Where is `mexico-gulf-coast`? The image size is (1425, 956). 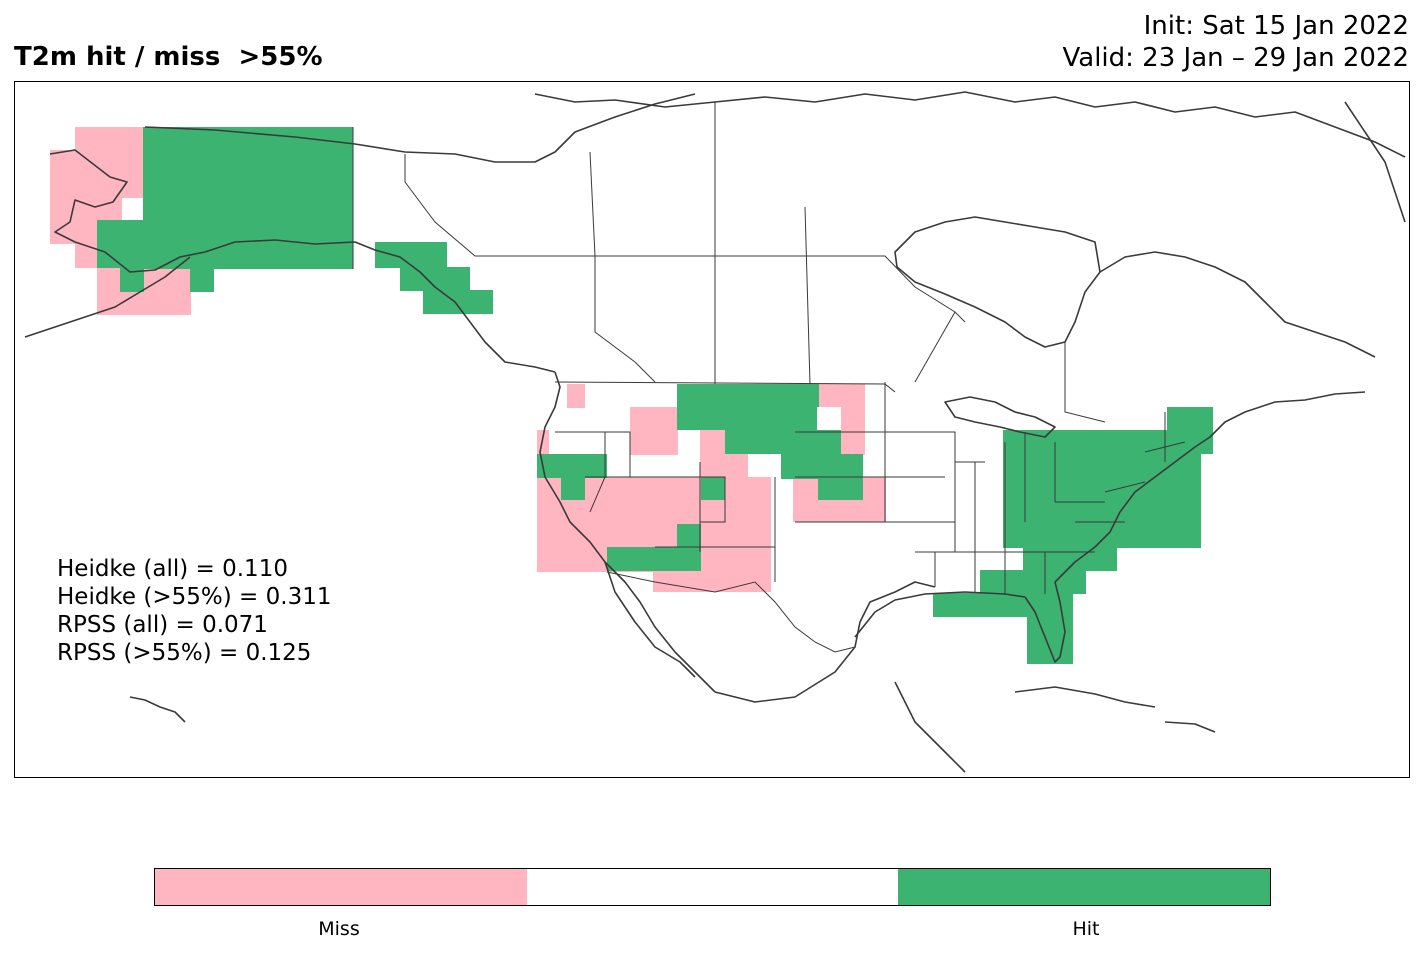
mexico-gulf-coast is located at coordinates (825, 642).